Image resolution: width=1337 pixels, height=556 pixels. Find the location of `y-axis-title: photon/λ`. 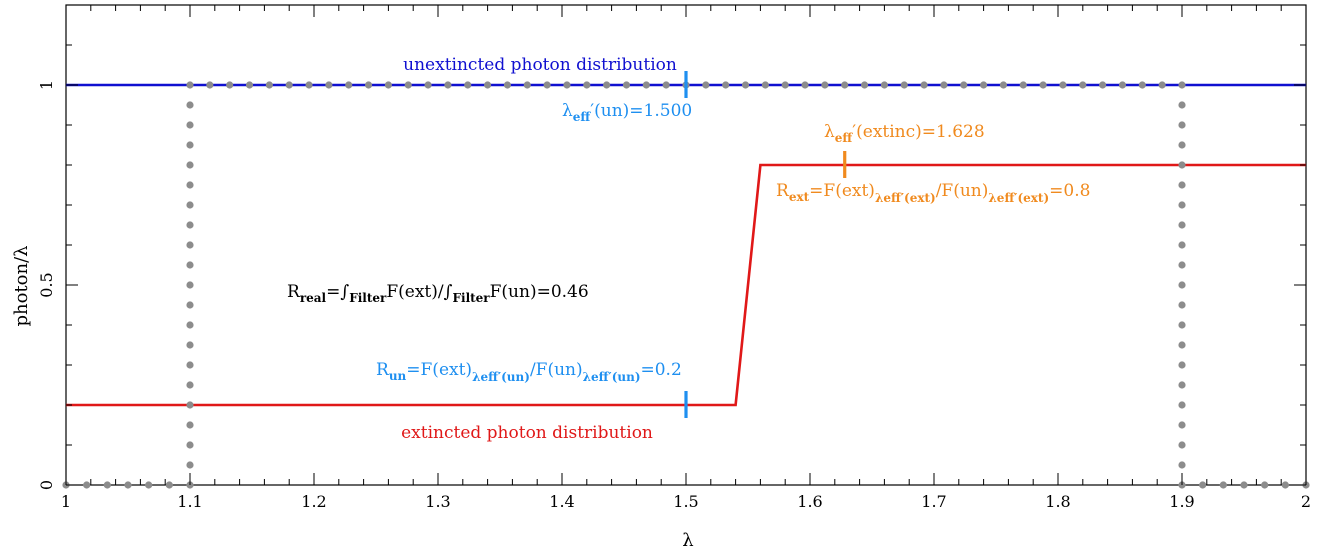

y-axis-title: photon/λ is located at coordinates (21, 285).